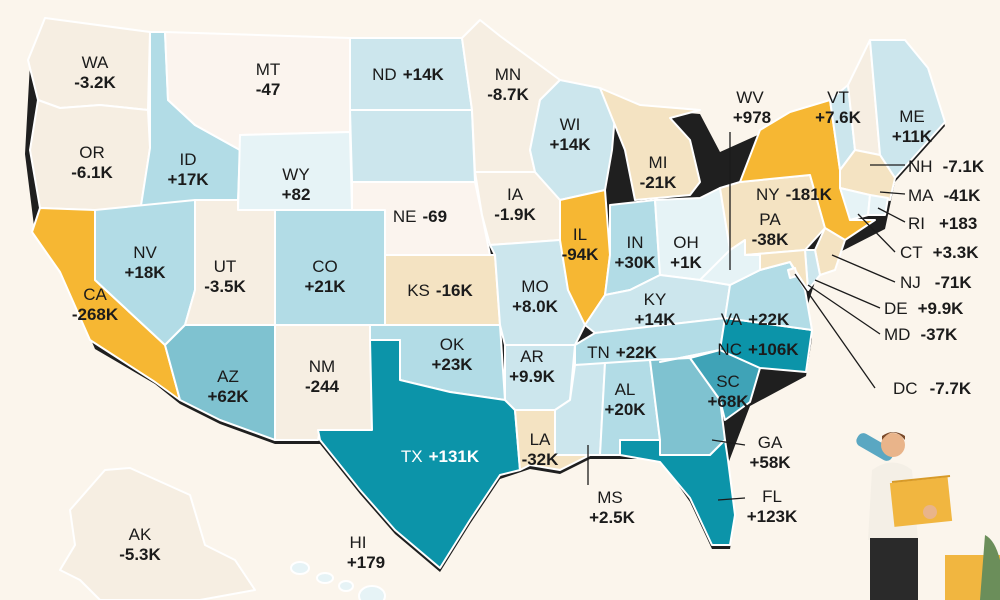  I want to click on label-MS-value: +2.5K, so click(612, 517).